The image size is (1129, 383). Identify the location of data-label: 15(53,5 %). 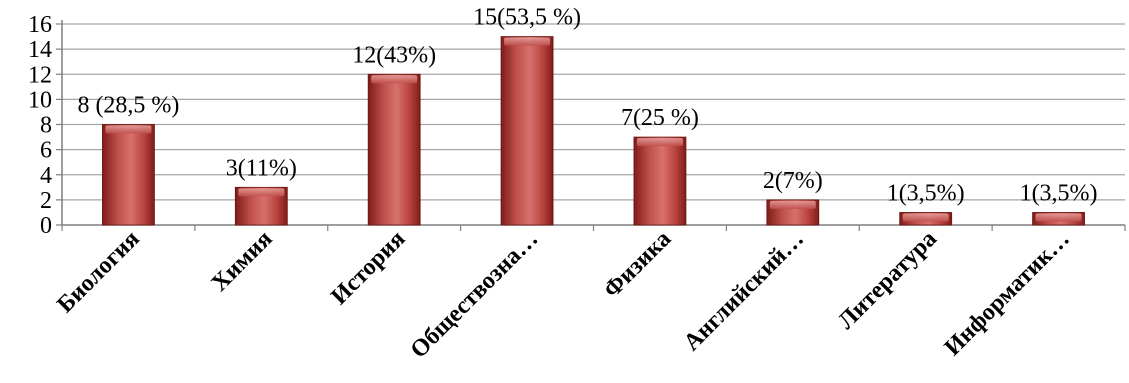
(527, 18).